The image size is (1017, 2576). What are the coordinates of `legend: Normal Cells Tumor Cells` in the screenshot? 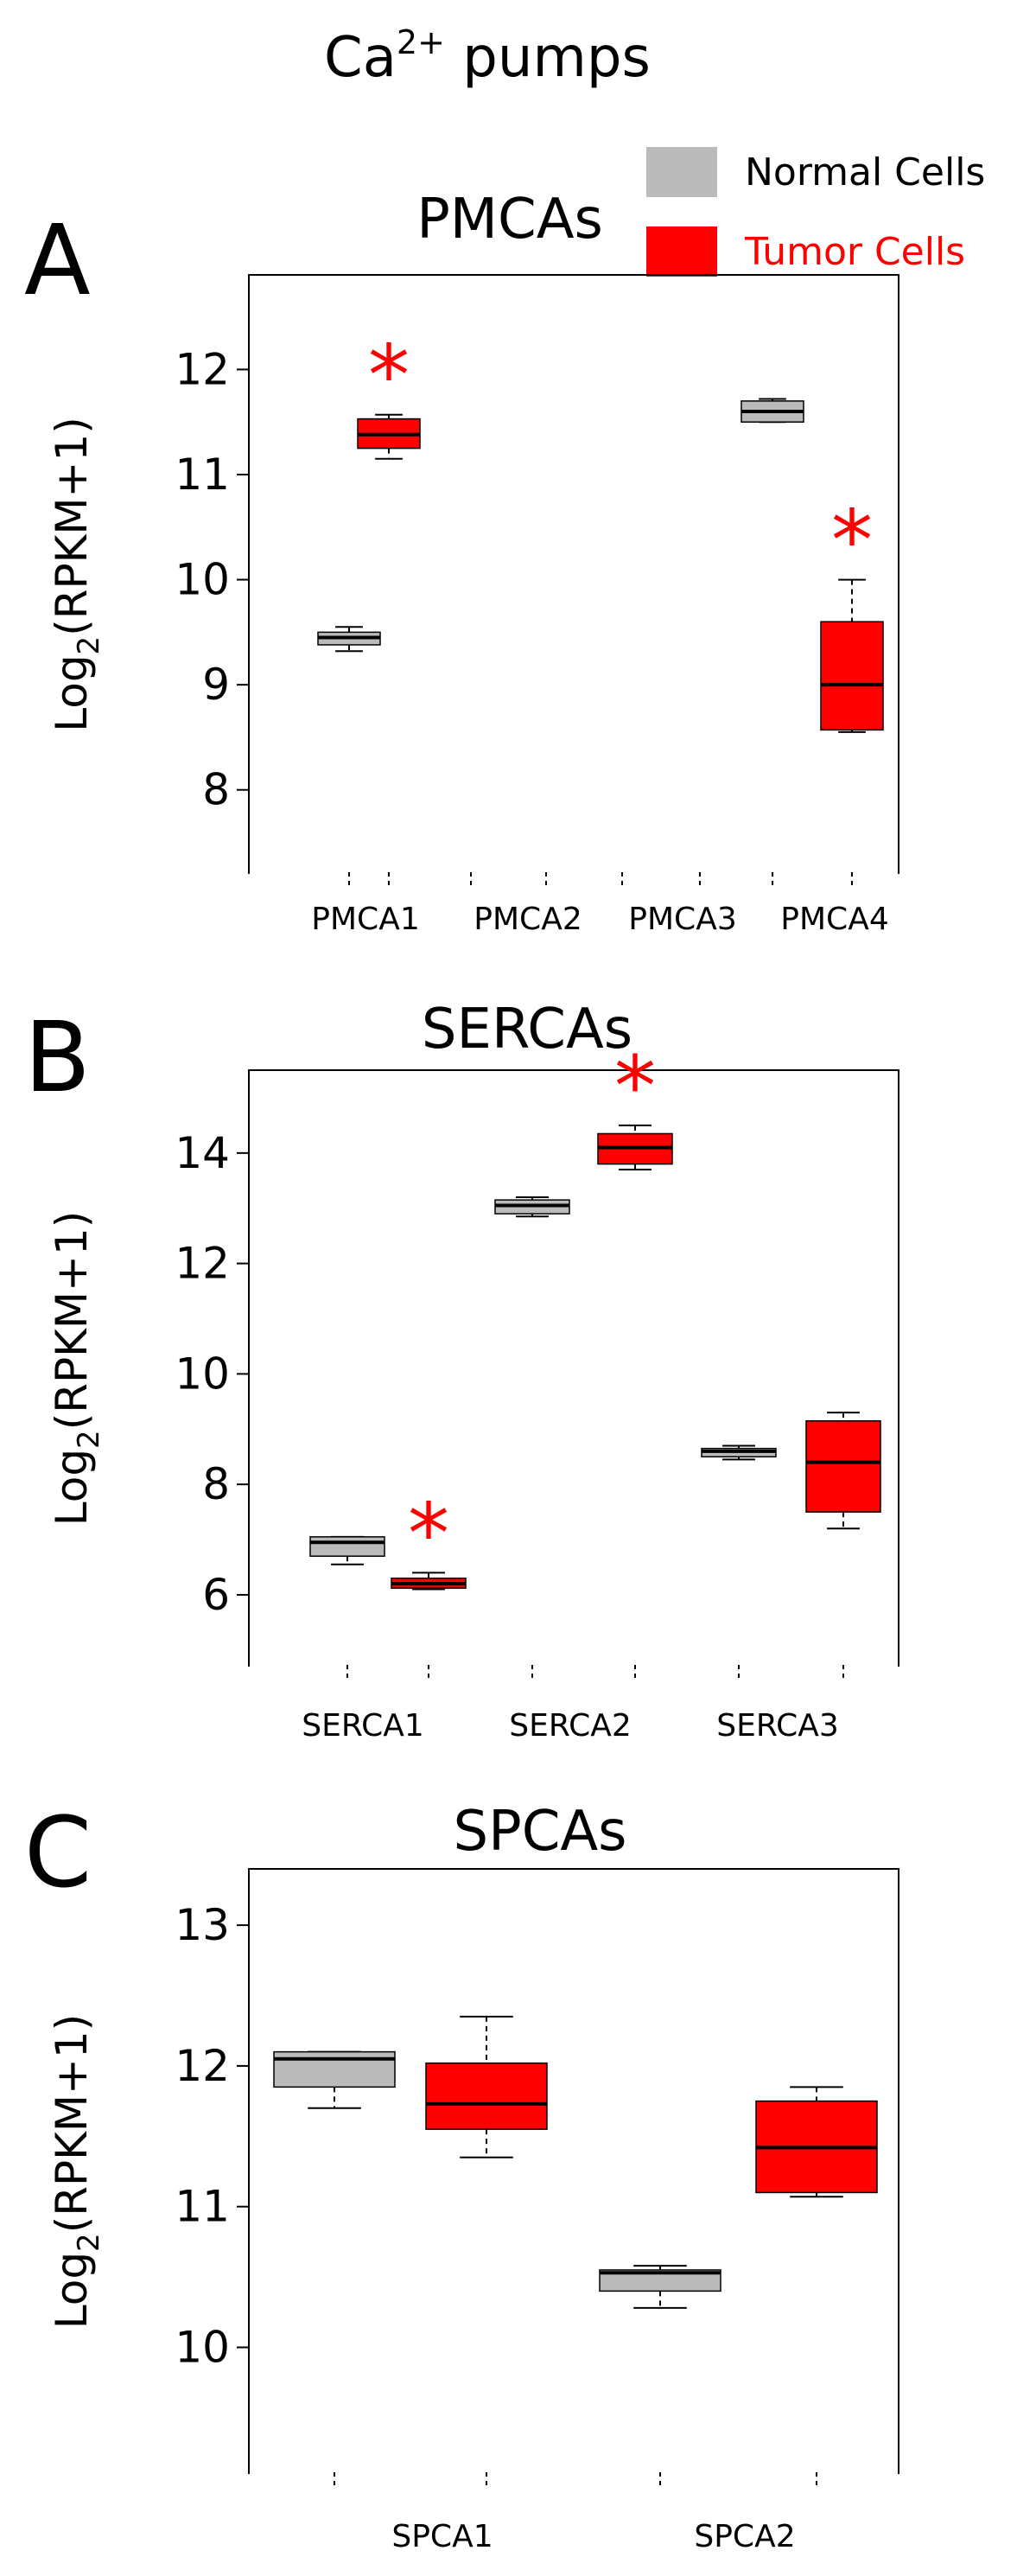 It's located at (816, 212).